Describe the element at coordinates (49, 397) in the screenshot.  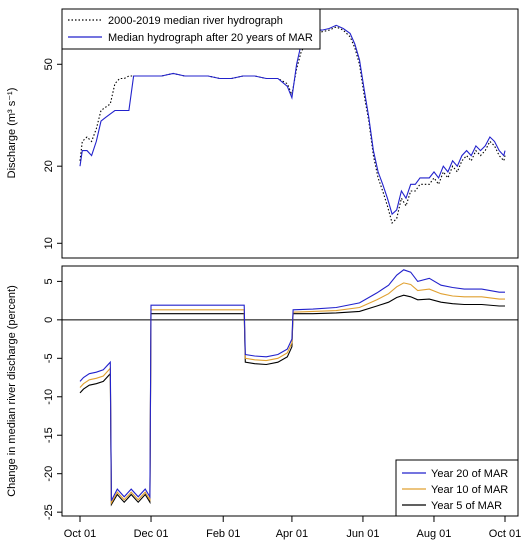
I see `change-y-tick-label: -10` at that location.